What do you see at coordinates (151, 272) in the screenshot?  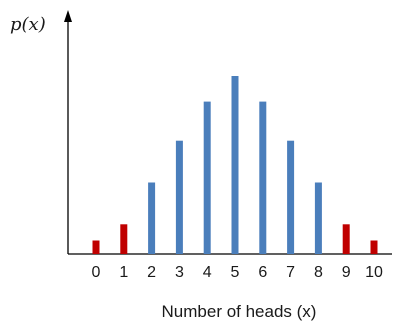 I see `x-tick-label-2: 2` at bounding box center [151, 272].